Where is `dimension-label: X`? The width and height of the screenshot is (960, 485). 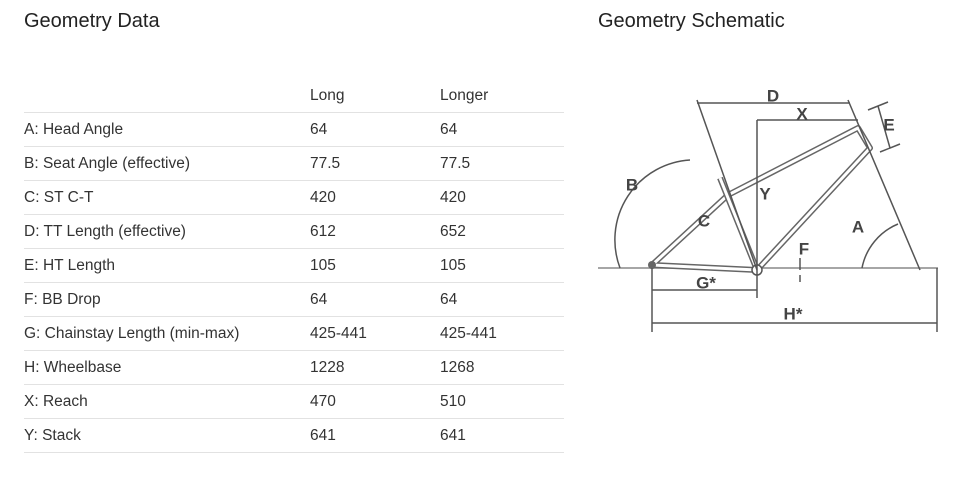 dimension-label: X is located at coordinates (802, 113).